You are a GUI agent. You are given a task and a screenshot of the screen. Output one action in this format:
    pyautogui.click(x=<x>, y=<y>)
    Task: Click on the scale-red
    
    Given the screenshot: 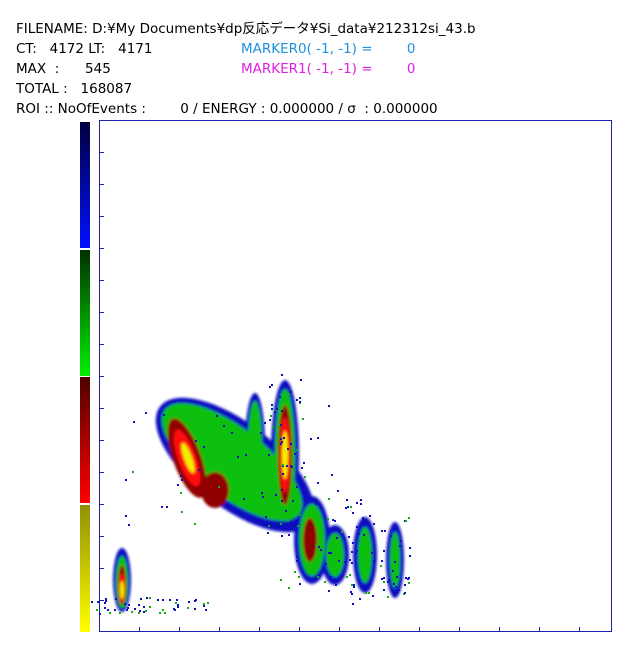 What is the action you would take?
    pyautogui.click(x=85, y=440)
    